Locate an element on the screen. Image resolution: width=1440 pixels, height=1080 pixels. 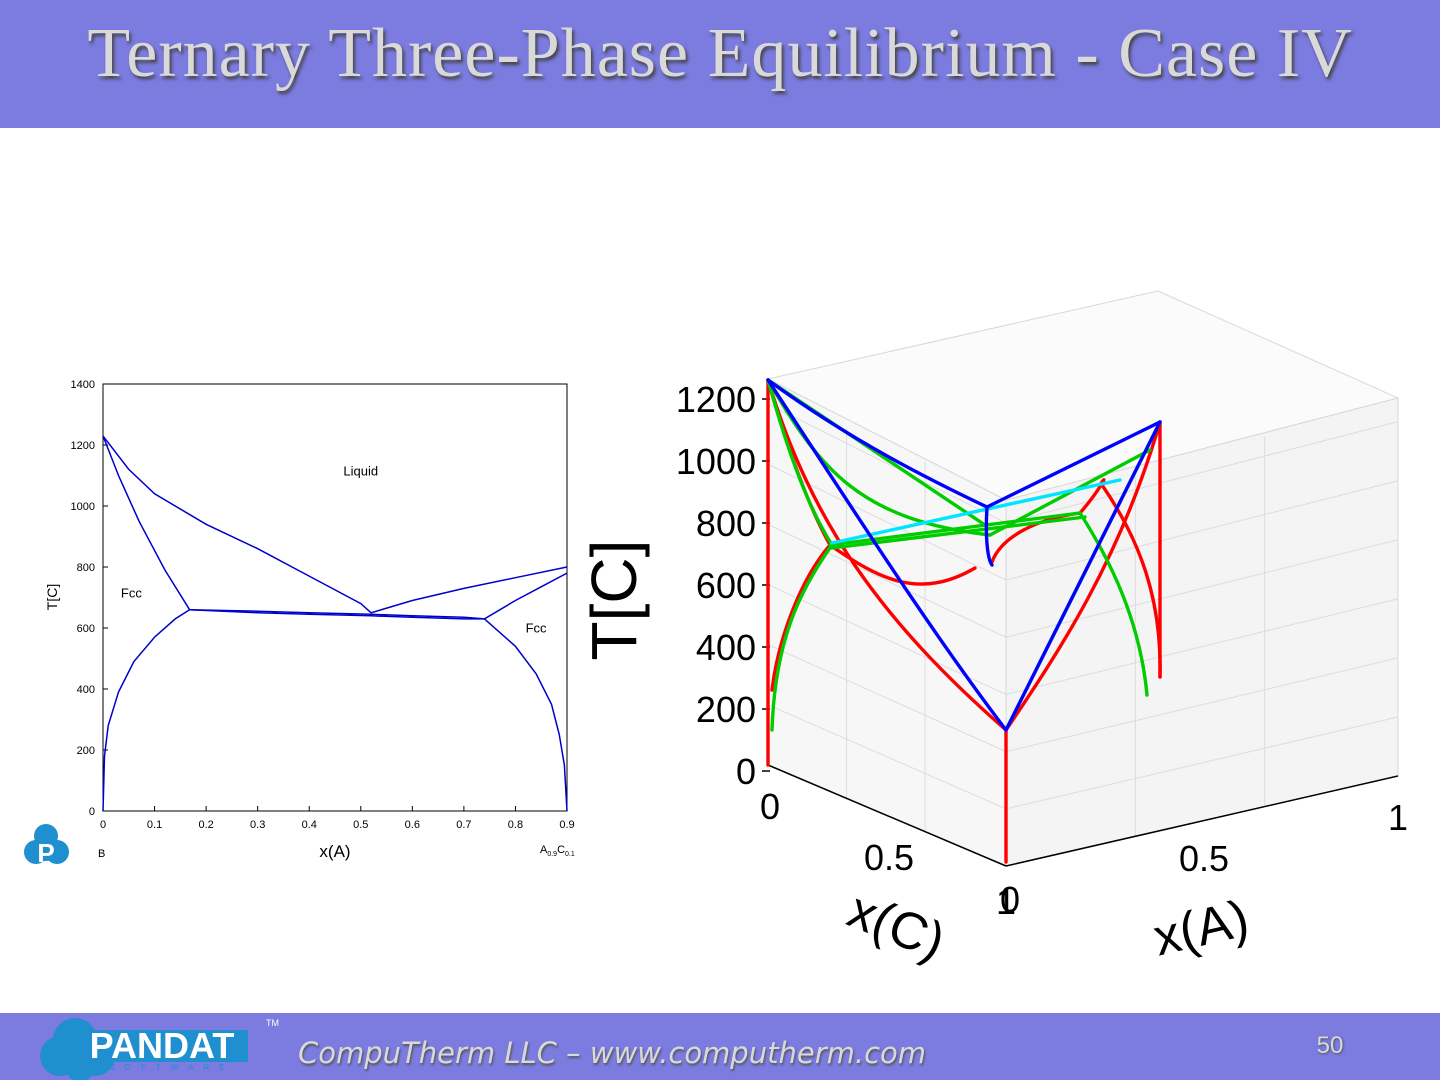
y-tick-label-3: 600 is located at coordinates (86, 629).